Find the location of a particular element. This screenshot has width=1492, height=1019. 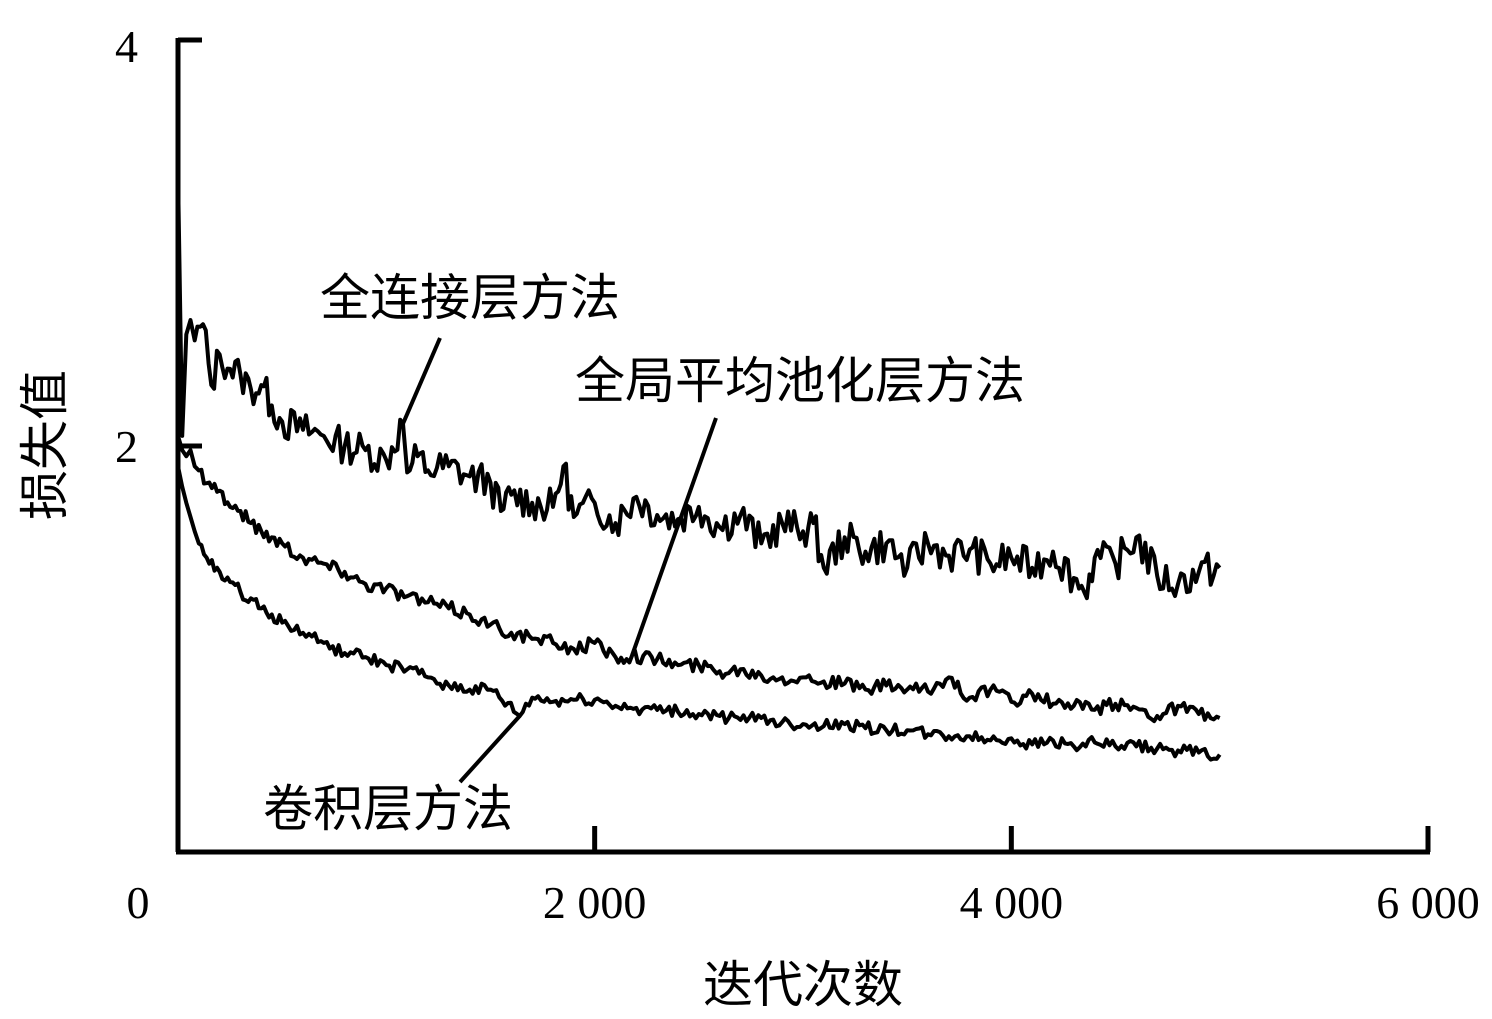

annotation-label: 卷积层方法 is located at coordinates (388, 809).